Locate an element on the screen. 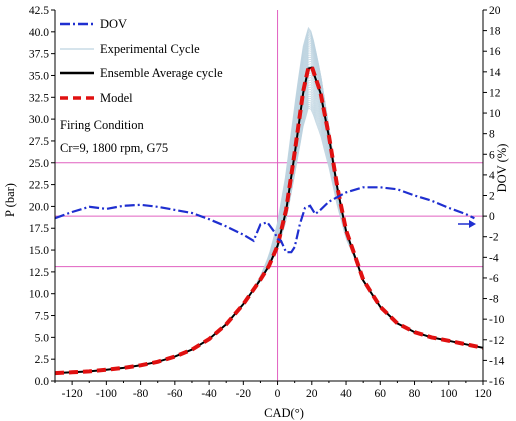 The height and width of the screenshot is (421, 516). y-left-tick-label: 12.5 is located at coordinates (39, 273).